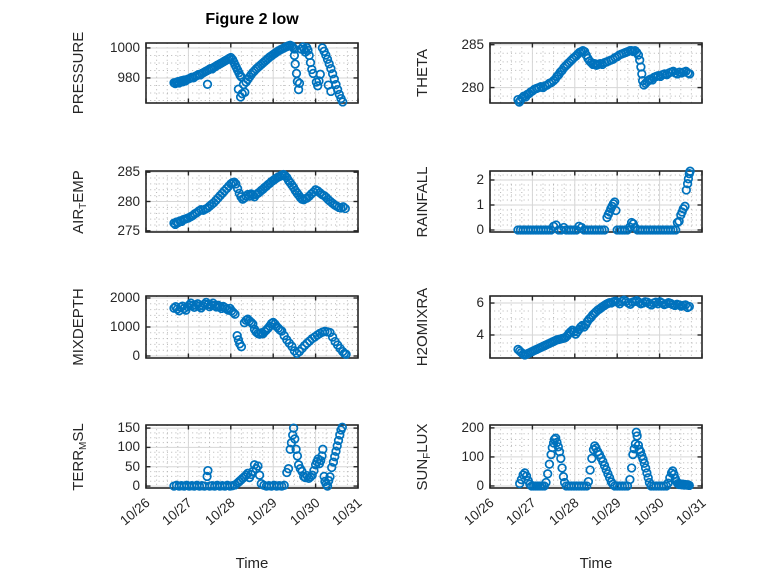  Describe the element at coordinates (427, 455) in the screenshot. I see `y-axis-label-subscript: F` at that location.